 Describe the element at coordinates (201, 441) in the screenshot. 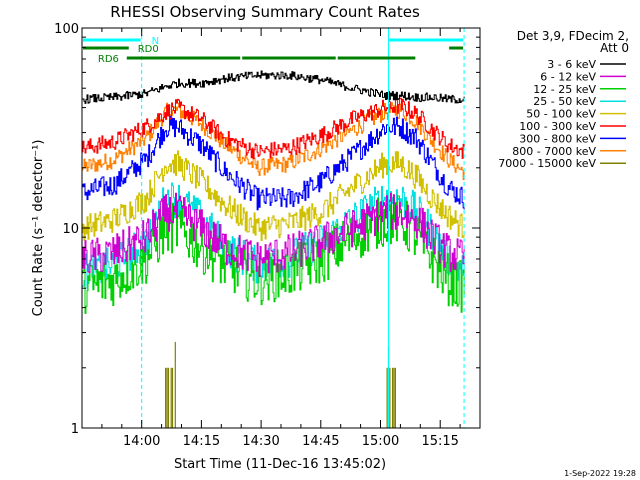

I see `x-tick-label: 14:15` at that location.